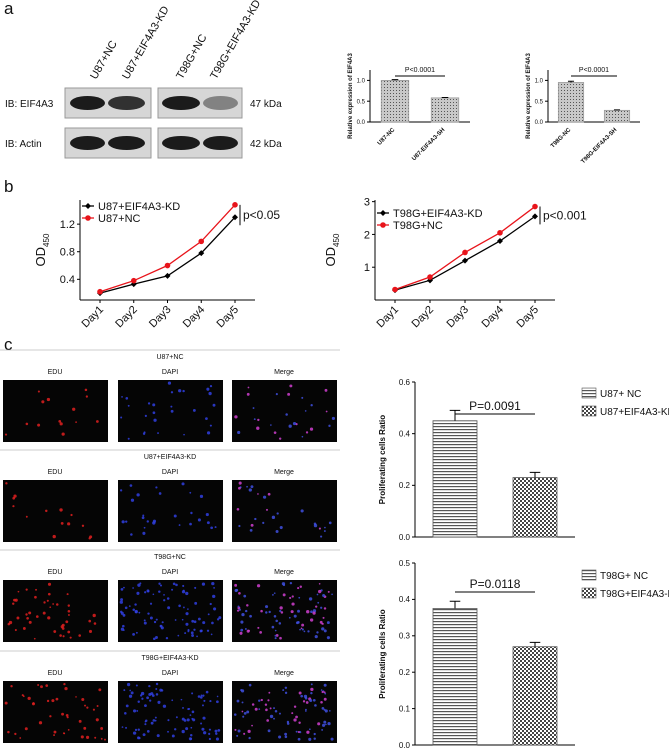 This screenshot has height=755, width=669. What do you see at coordinates (266, 144) in the screenshot?
I see `blot-size: 42 kDa` at bounding box center [266, 144].